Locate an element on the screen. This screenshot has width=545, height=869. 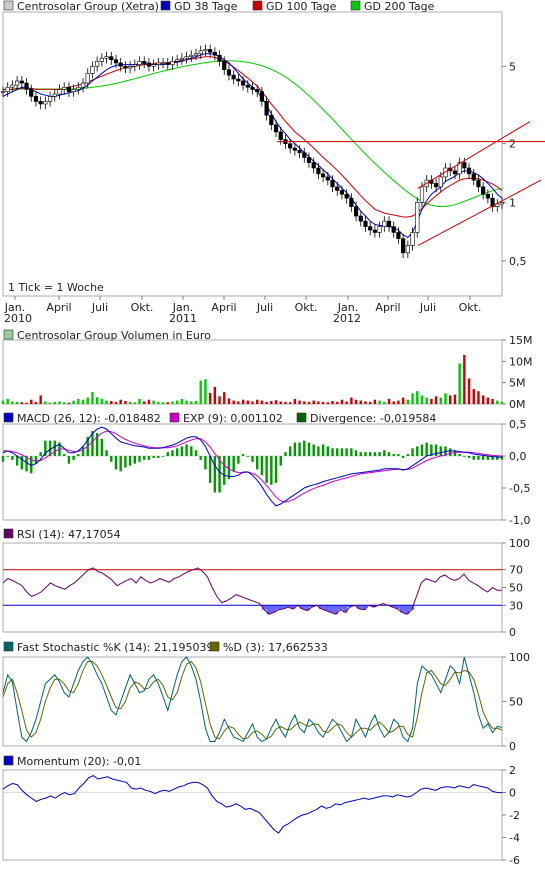
macd-line is located at coordinates (252, 466).